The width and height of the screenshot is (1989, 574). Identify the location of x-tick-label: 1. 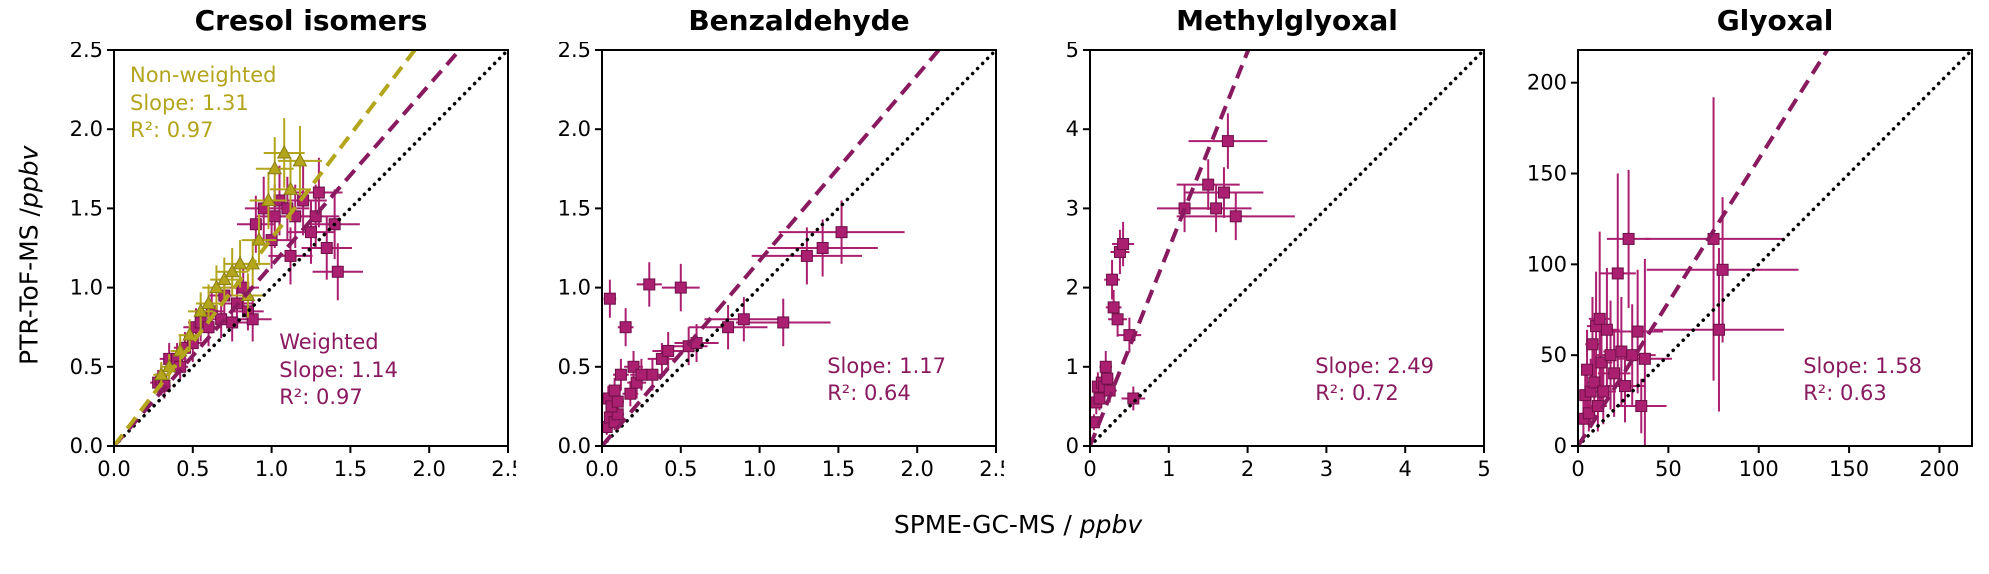
(1168, 469).